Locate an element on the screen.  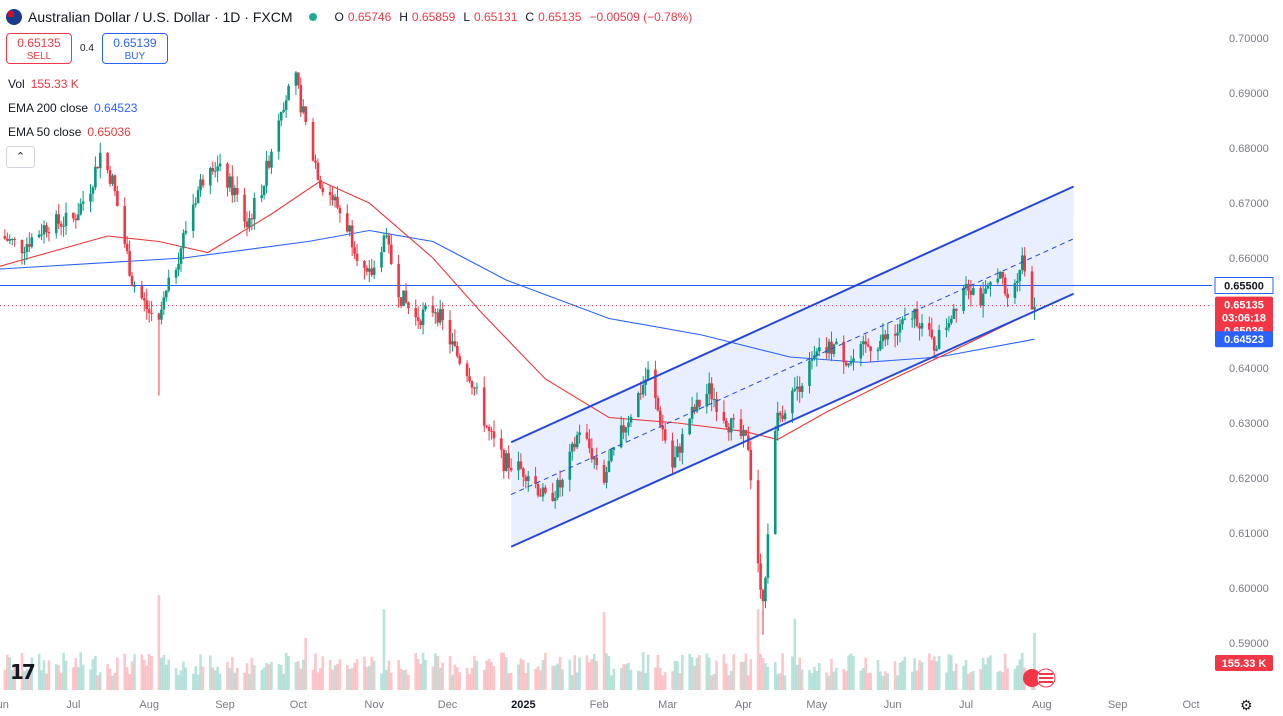
y-tick-label: 0.67000 is located at coordinates (1249, 204).